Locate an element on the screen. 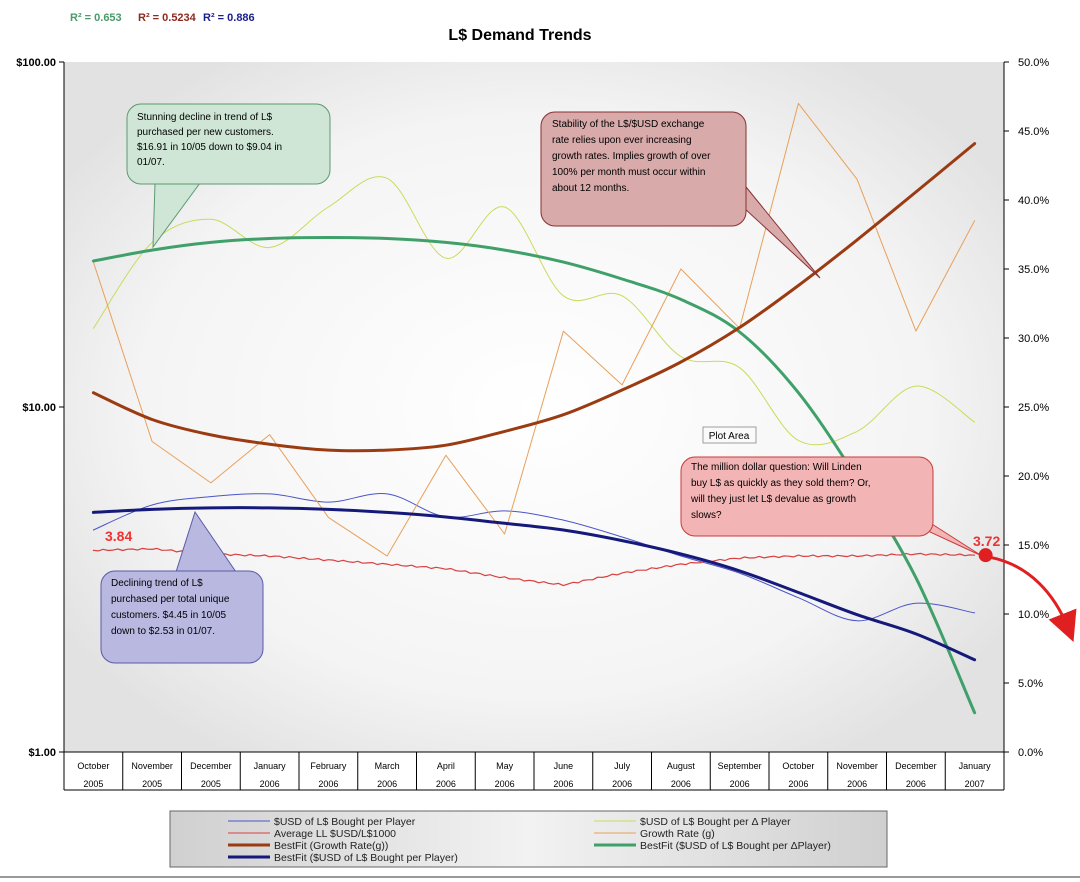 The width and height of the screenshot is (1080, 882). legend-label: Growth Rate (g) is located at coordinates (677, 834).